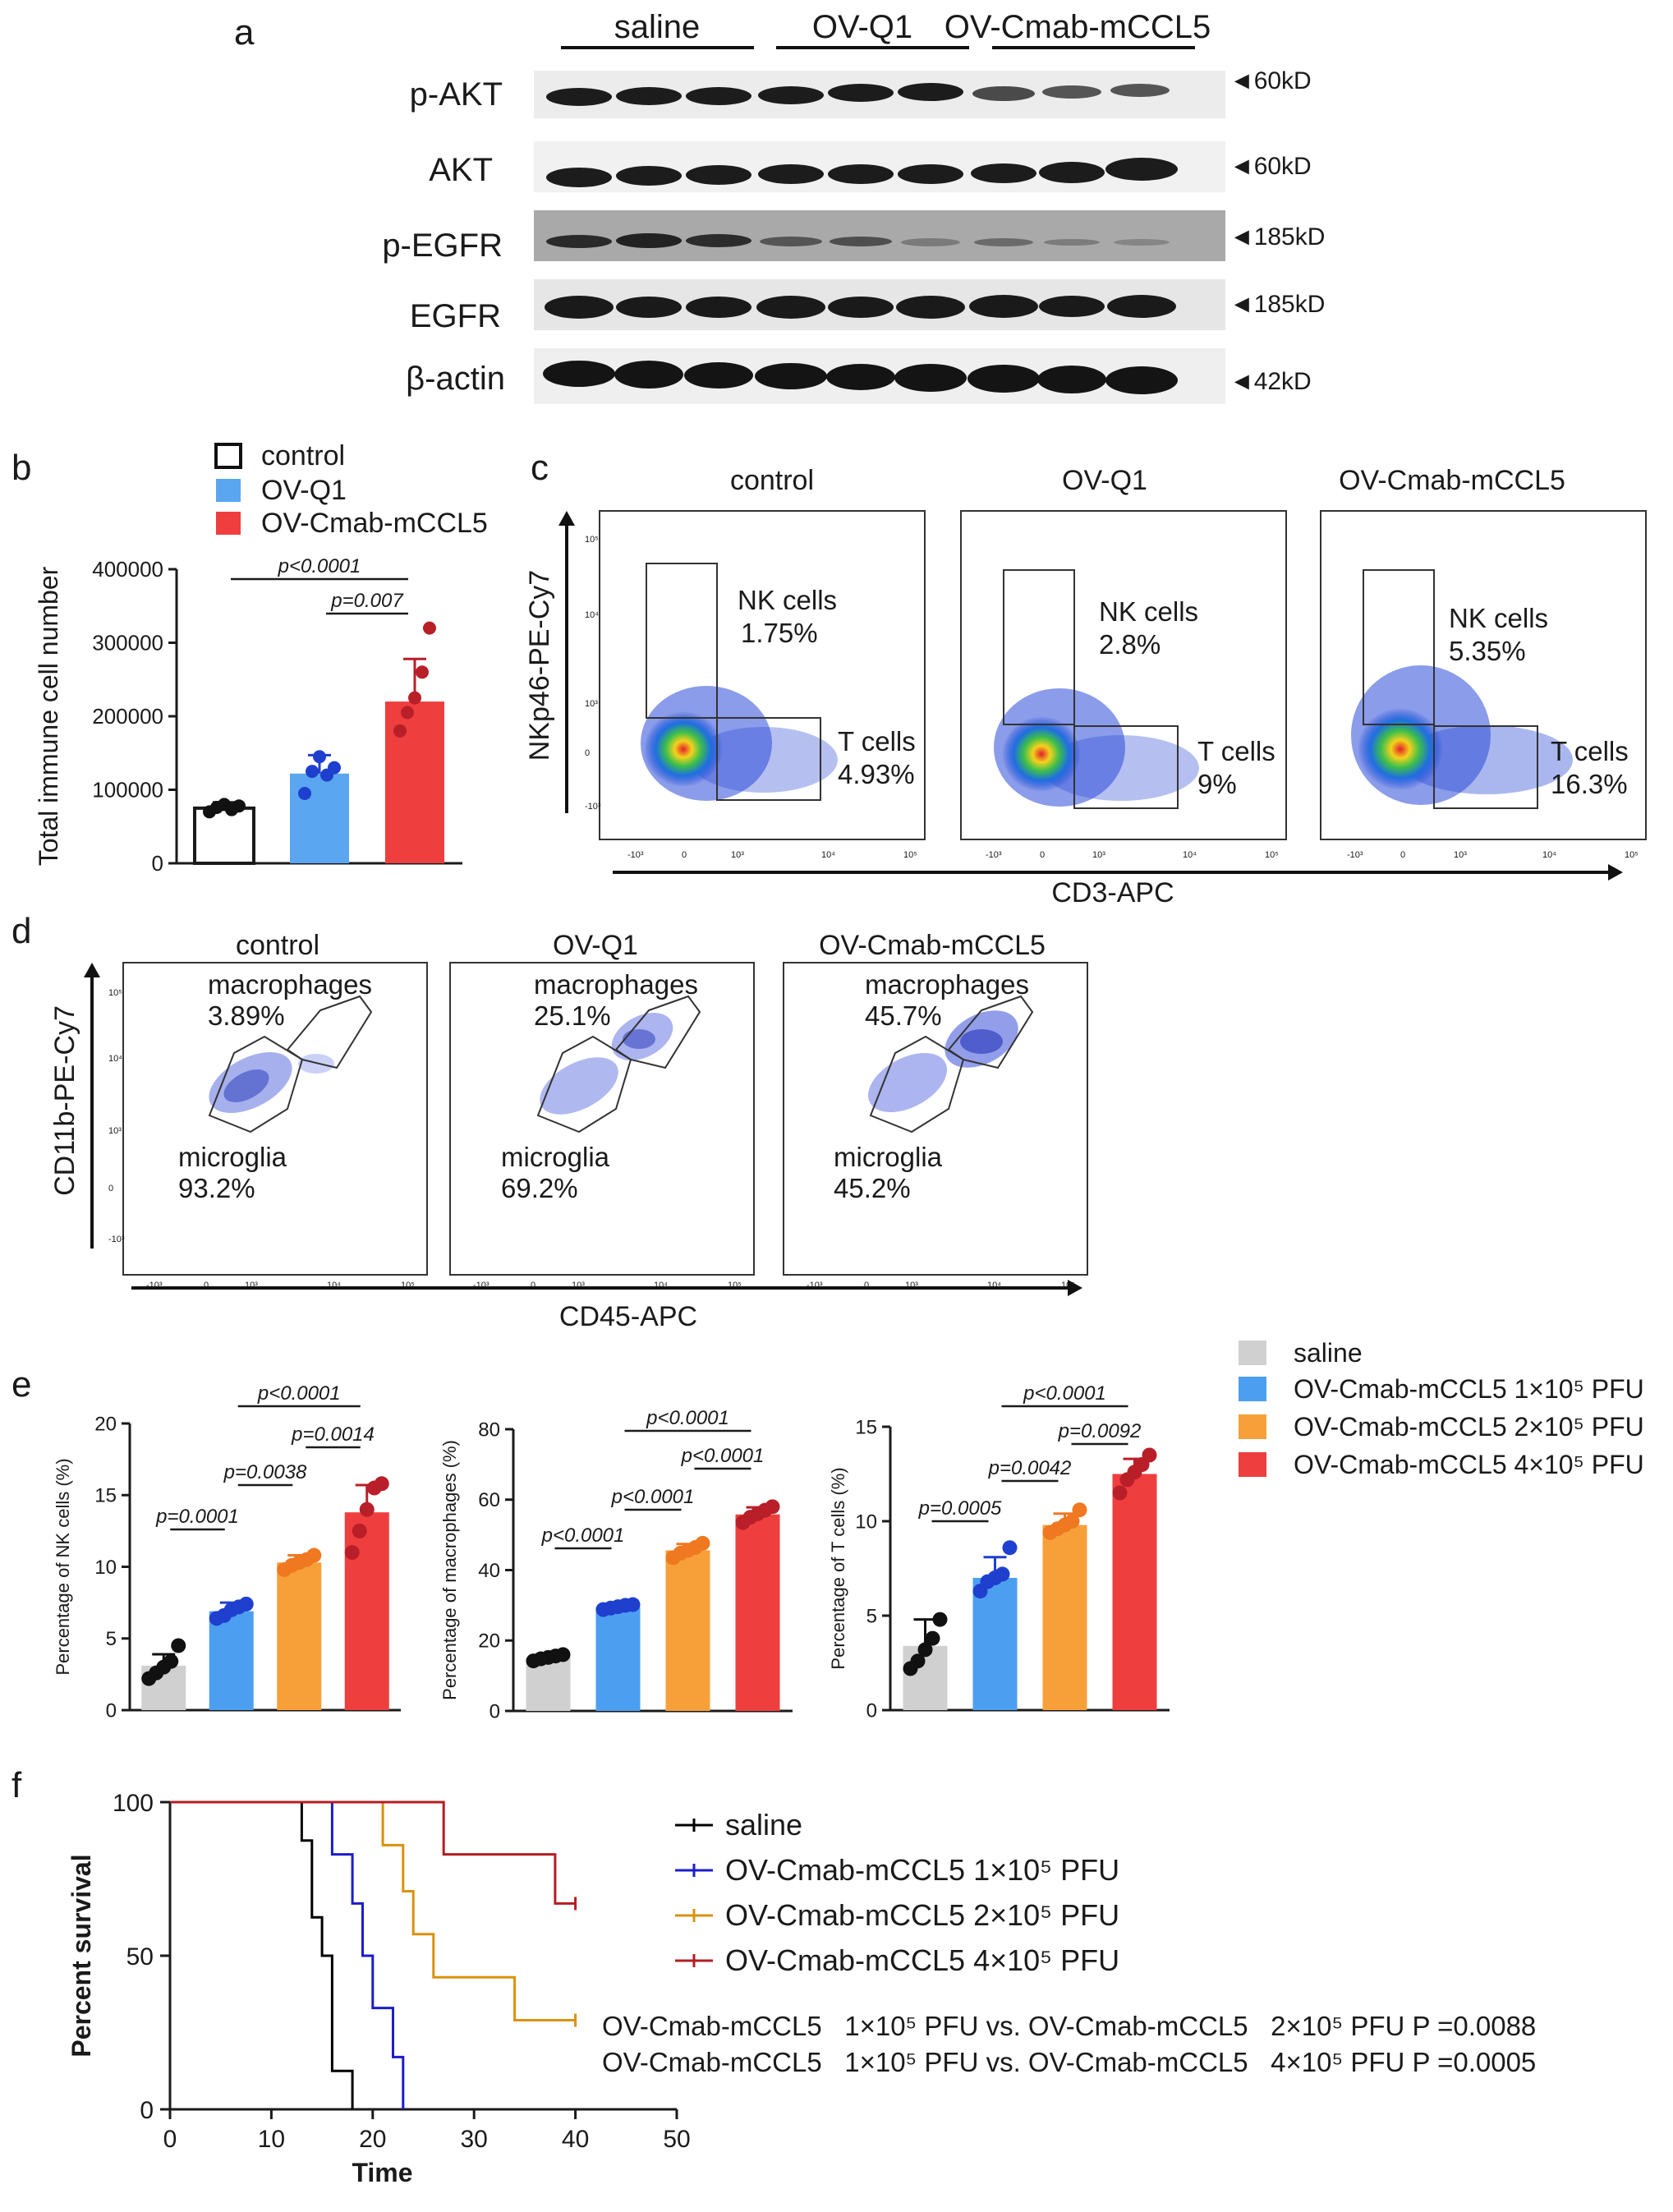  Describe the element at coordinates (932, 945) in the screenshot. I see `flow-d-title-2: OV-Cmab-mCCL5` at that location.